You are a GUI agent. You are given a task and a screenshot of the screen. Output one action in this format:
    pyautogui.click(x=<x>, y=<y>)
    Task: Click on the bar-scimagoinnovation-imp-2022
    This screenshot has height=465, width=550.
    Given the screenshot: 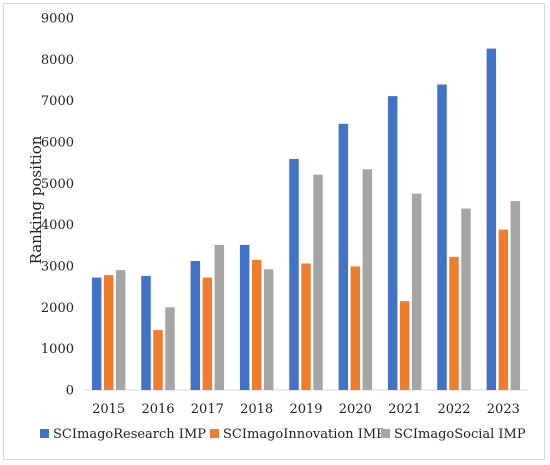 What is the action you would take?
    pyautogui.click(x=454, y=323)
    